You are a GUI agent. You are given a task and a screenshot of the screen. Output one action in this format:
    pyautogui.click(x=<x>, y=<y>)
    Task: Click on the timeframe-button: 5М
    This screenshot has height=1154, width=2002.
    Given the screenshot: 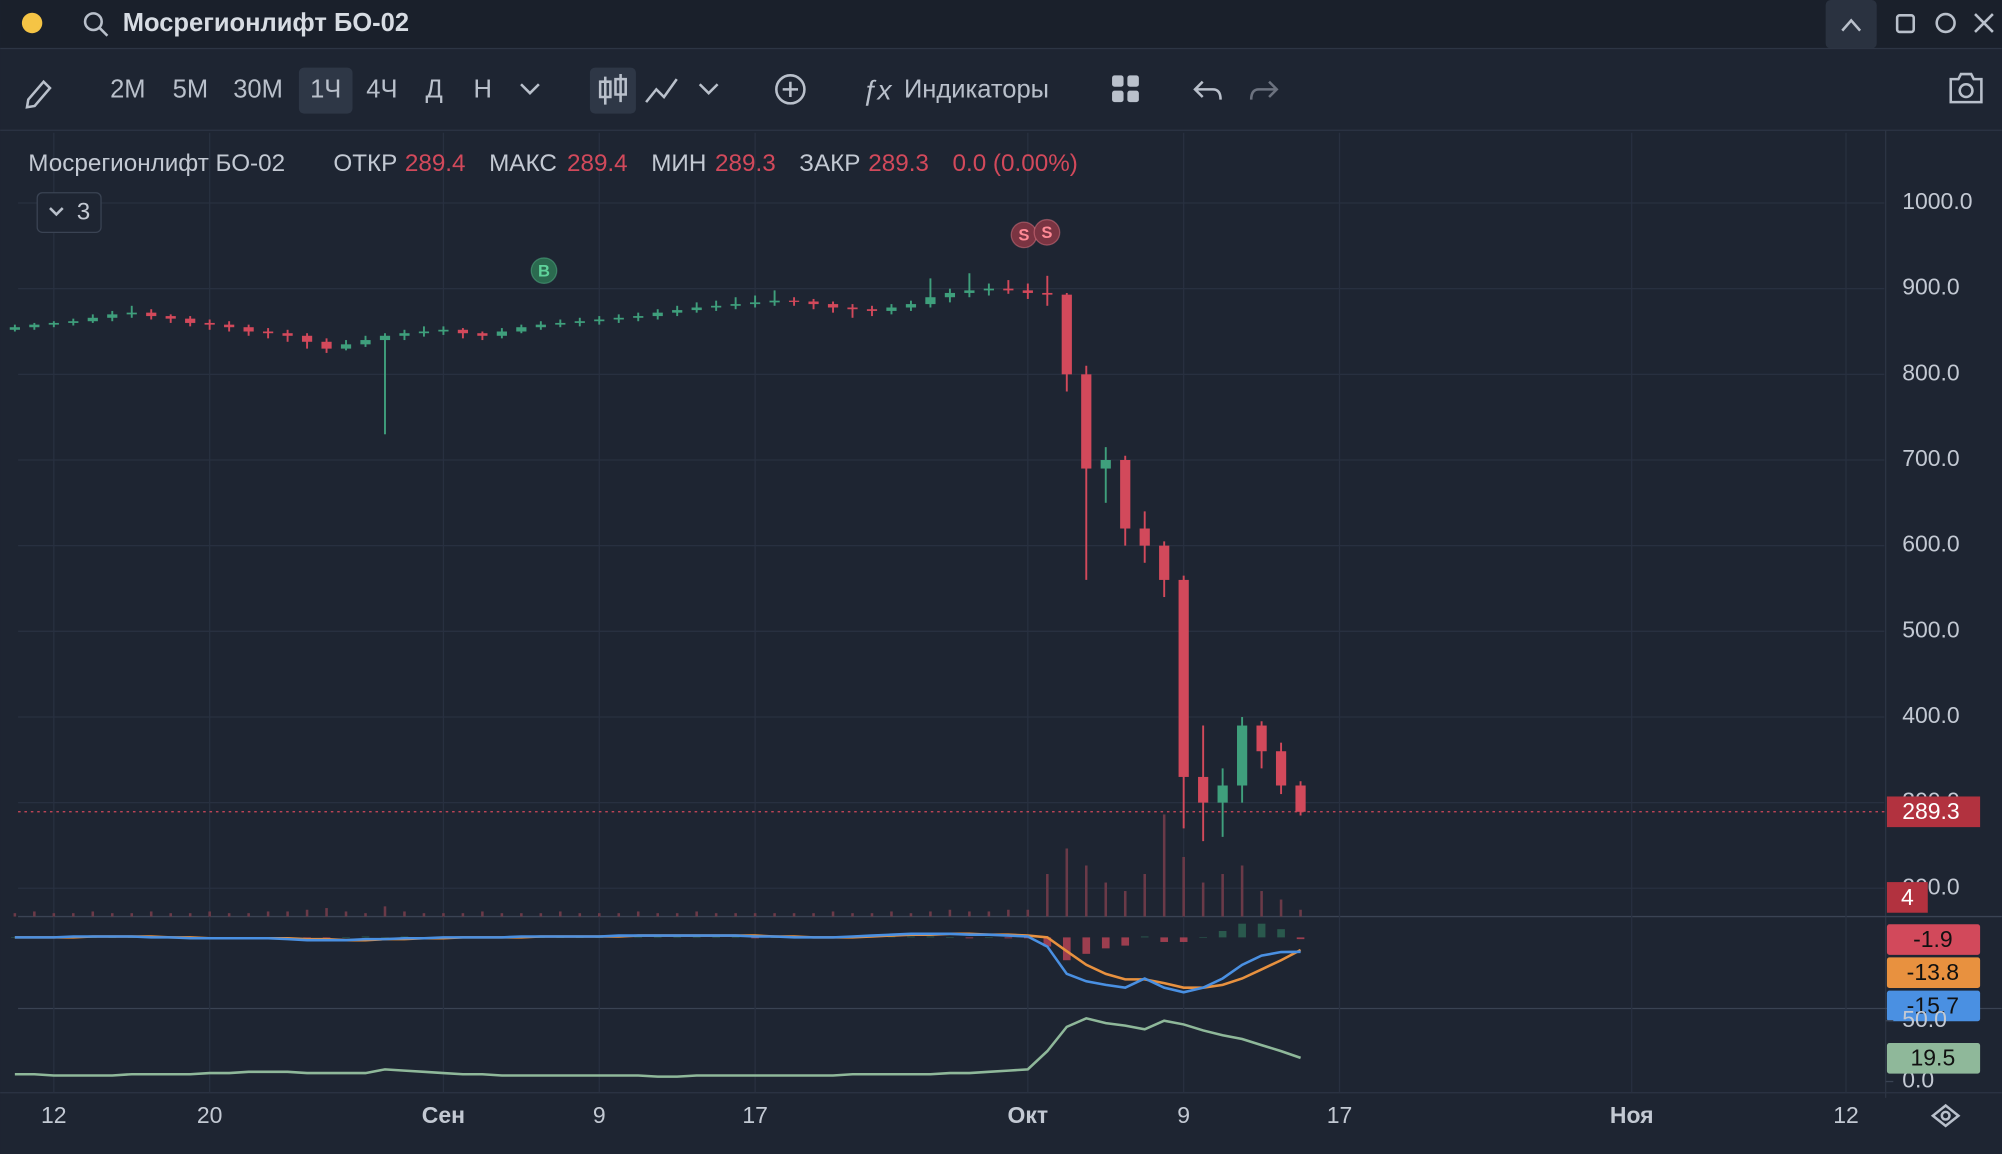 What is the action you would take?
    pyautogui.click(x=190, y=89)
    